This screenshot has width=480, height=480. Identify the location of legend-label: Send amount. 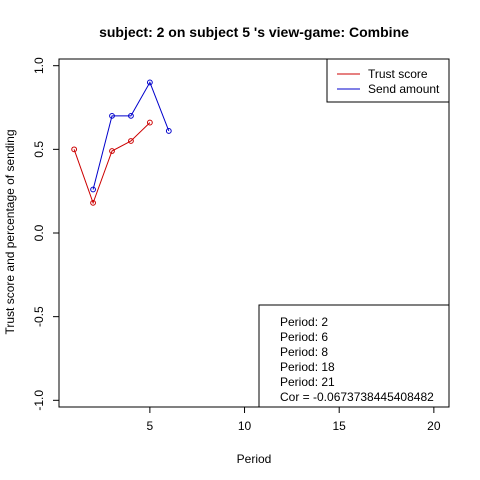
(404, 89).